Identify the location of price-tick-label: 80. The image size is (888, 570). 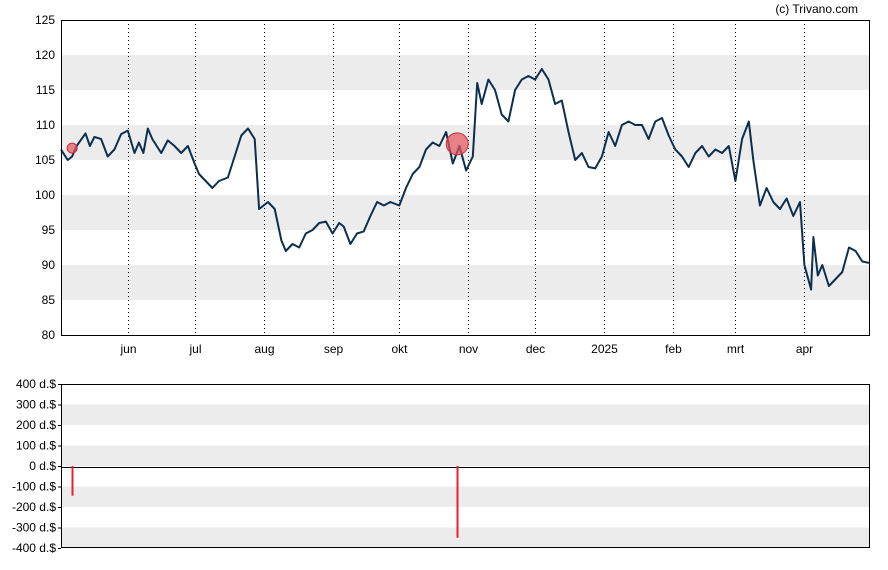
(49, 335).